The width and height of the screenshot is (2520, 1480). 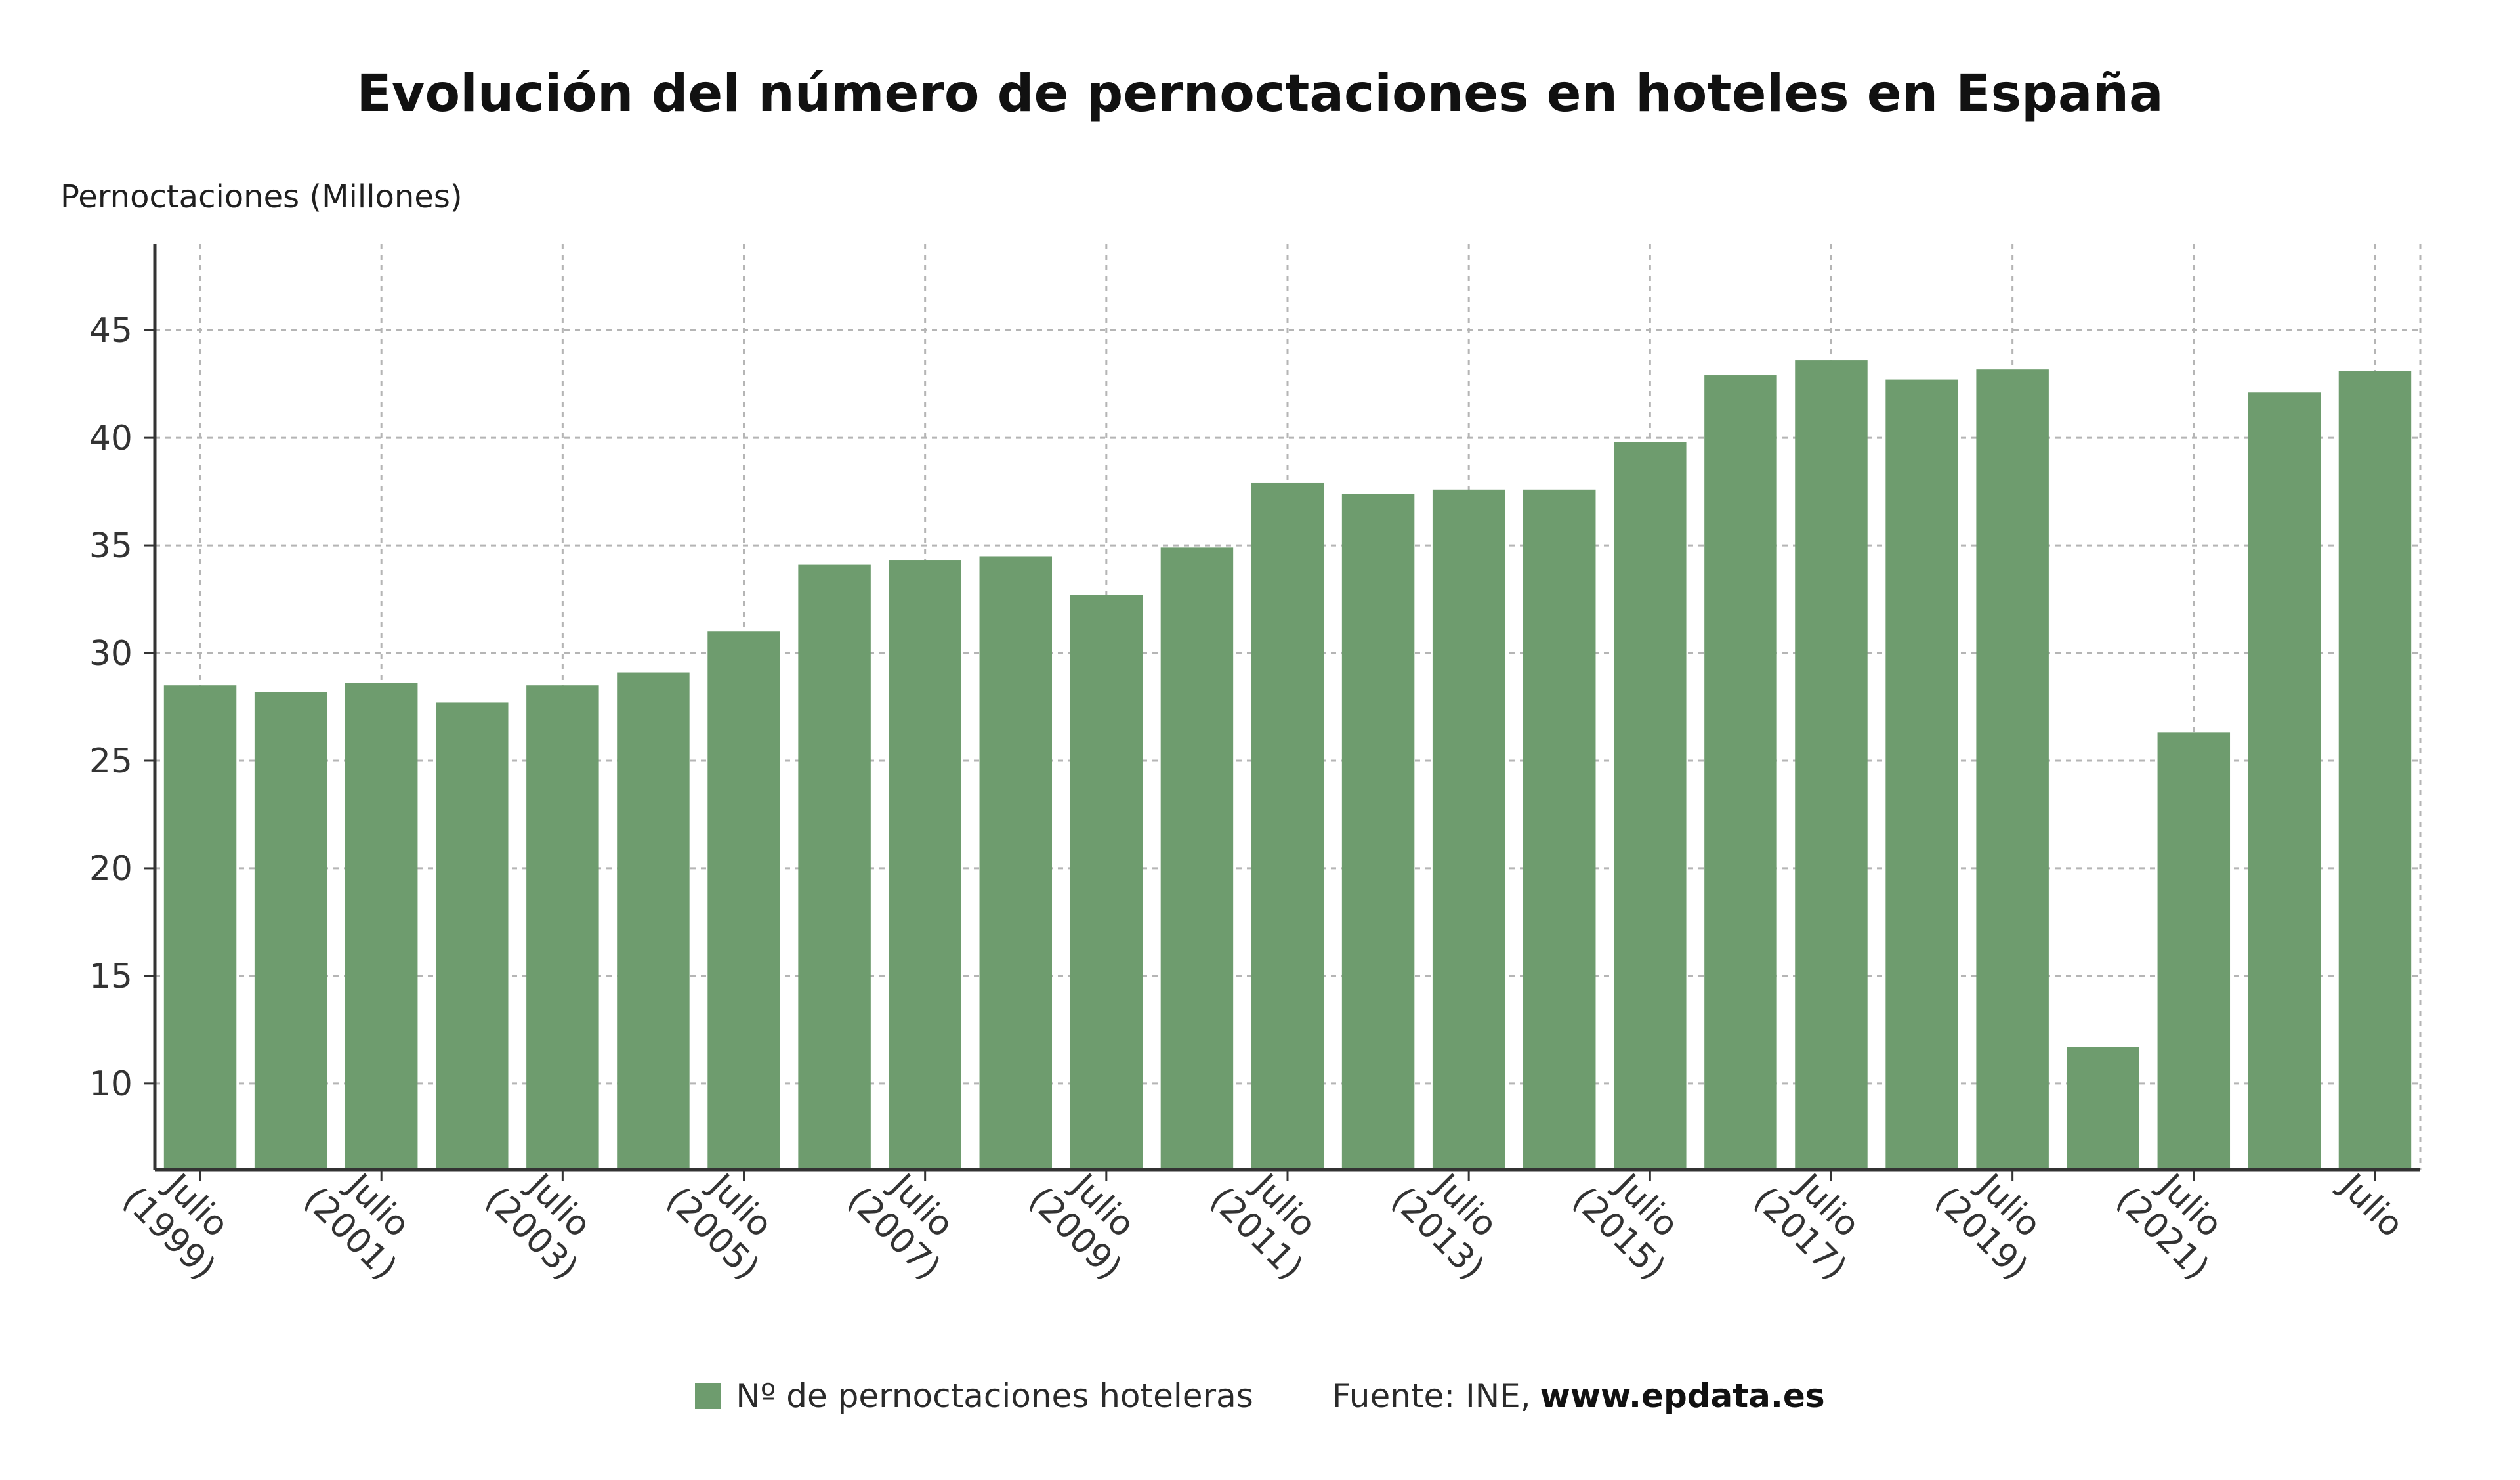 What do you see at coordinates (111, 977) in the screenshot?
I see `y-tick-label: 15` at bounding box center [111, 977].